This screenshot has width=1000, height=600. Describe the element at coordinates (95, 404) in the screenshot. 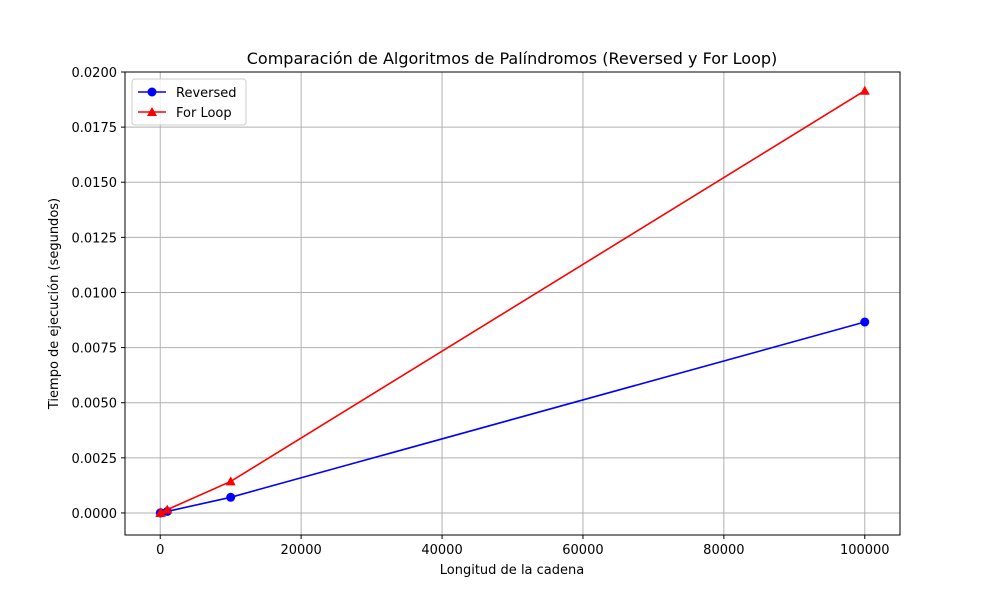

I see `y-tick-label: 0.0050` at that location.